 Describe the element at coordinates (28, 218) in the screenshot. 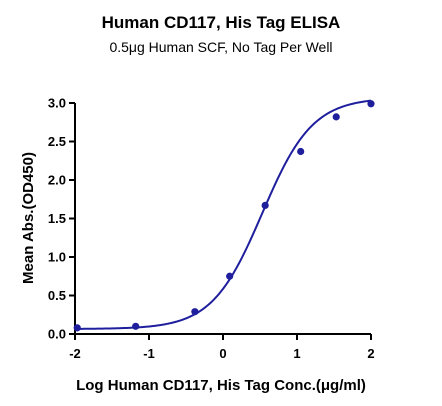

I see `y-axis-label: Mean Abs.(OD450)` at that location.